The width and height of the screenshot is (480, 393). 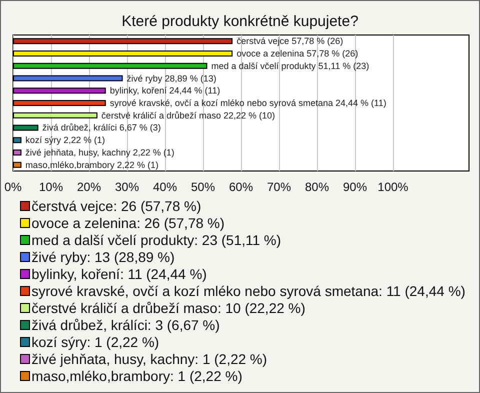 What do you see at coordinates (65, 140) in the screenshot?
I see `data-label: kozí sýry 2,22 % (1)` at bounding box center [65, 140].